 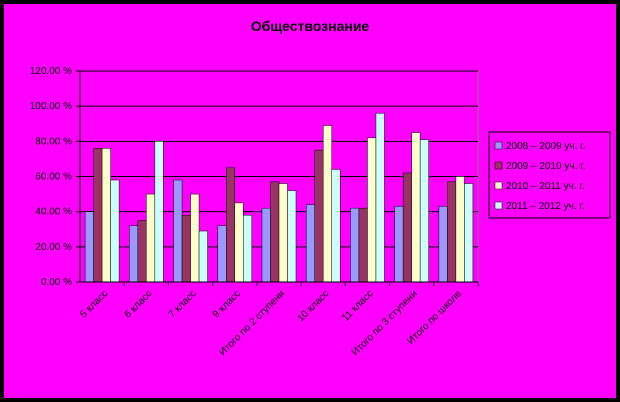 I want to click on y-tick-label: 60.00 %, so click(x=53, y=177).